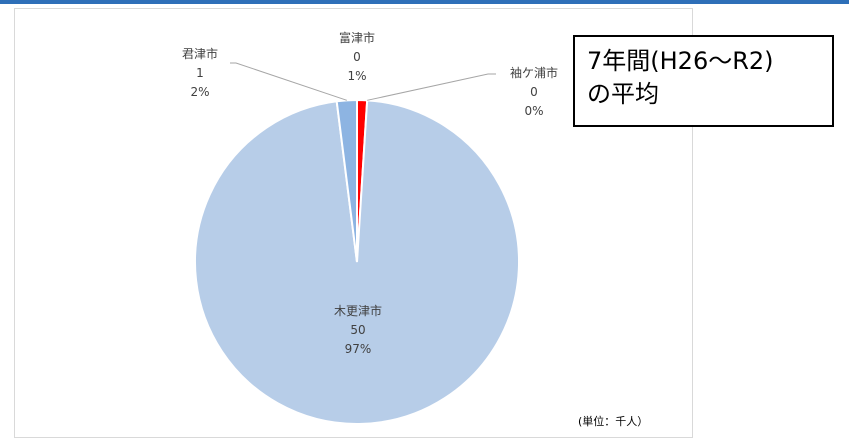 Image resolution: width=849 pixels, height=438 pixels. Describe the element at coordinates (357, 76) in the screenshot. I see `label-futtsu-percent: 1%` at that location.